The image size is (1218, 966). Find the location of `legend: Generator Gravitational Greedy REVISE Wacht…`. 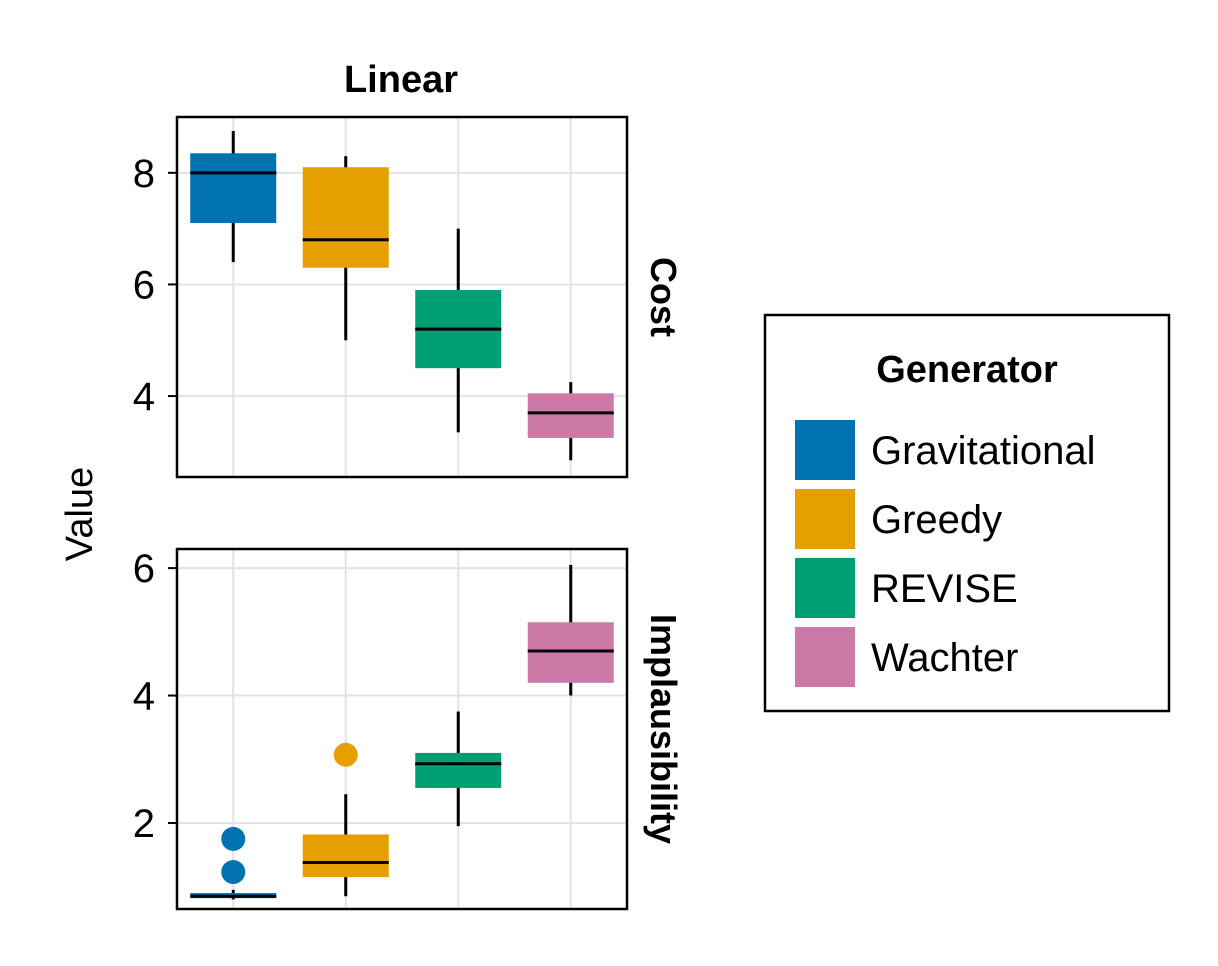

legend: Generator Gravitational Greedy REVISE Wacht… is located at coordinates (967, 513).